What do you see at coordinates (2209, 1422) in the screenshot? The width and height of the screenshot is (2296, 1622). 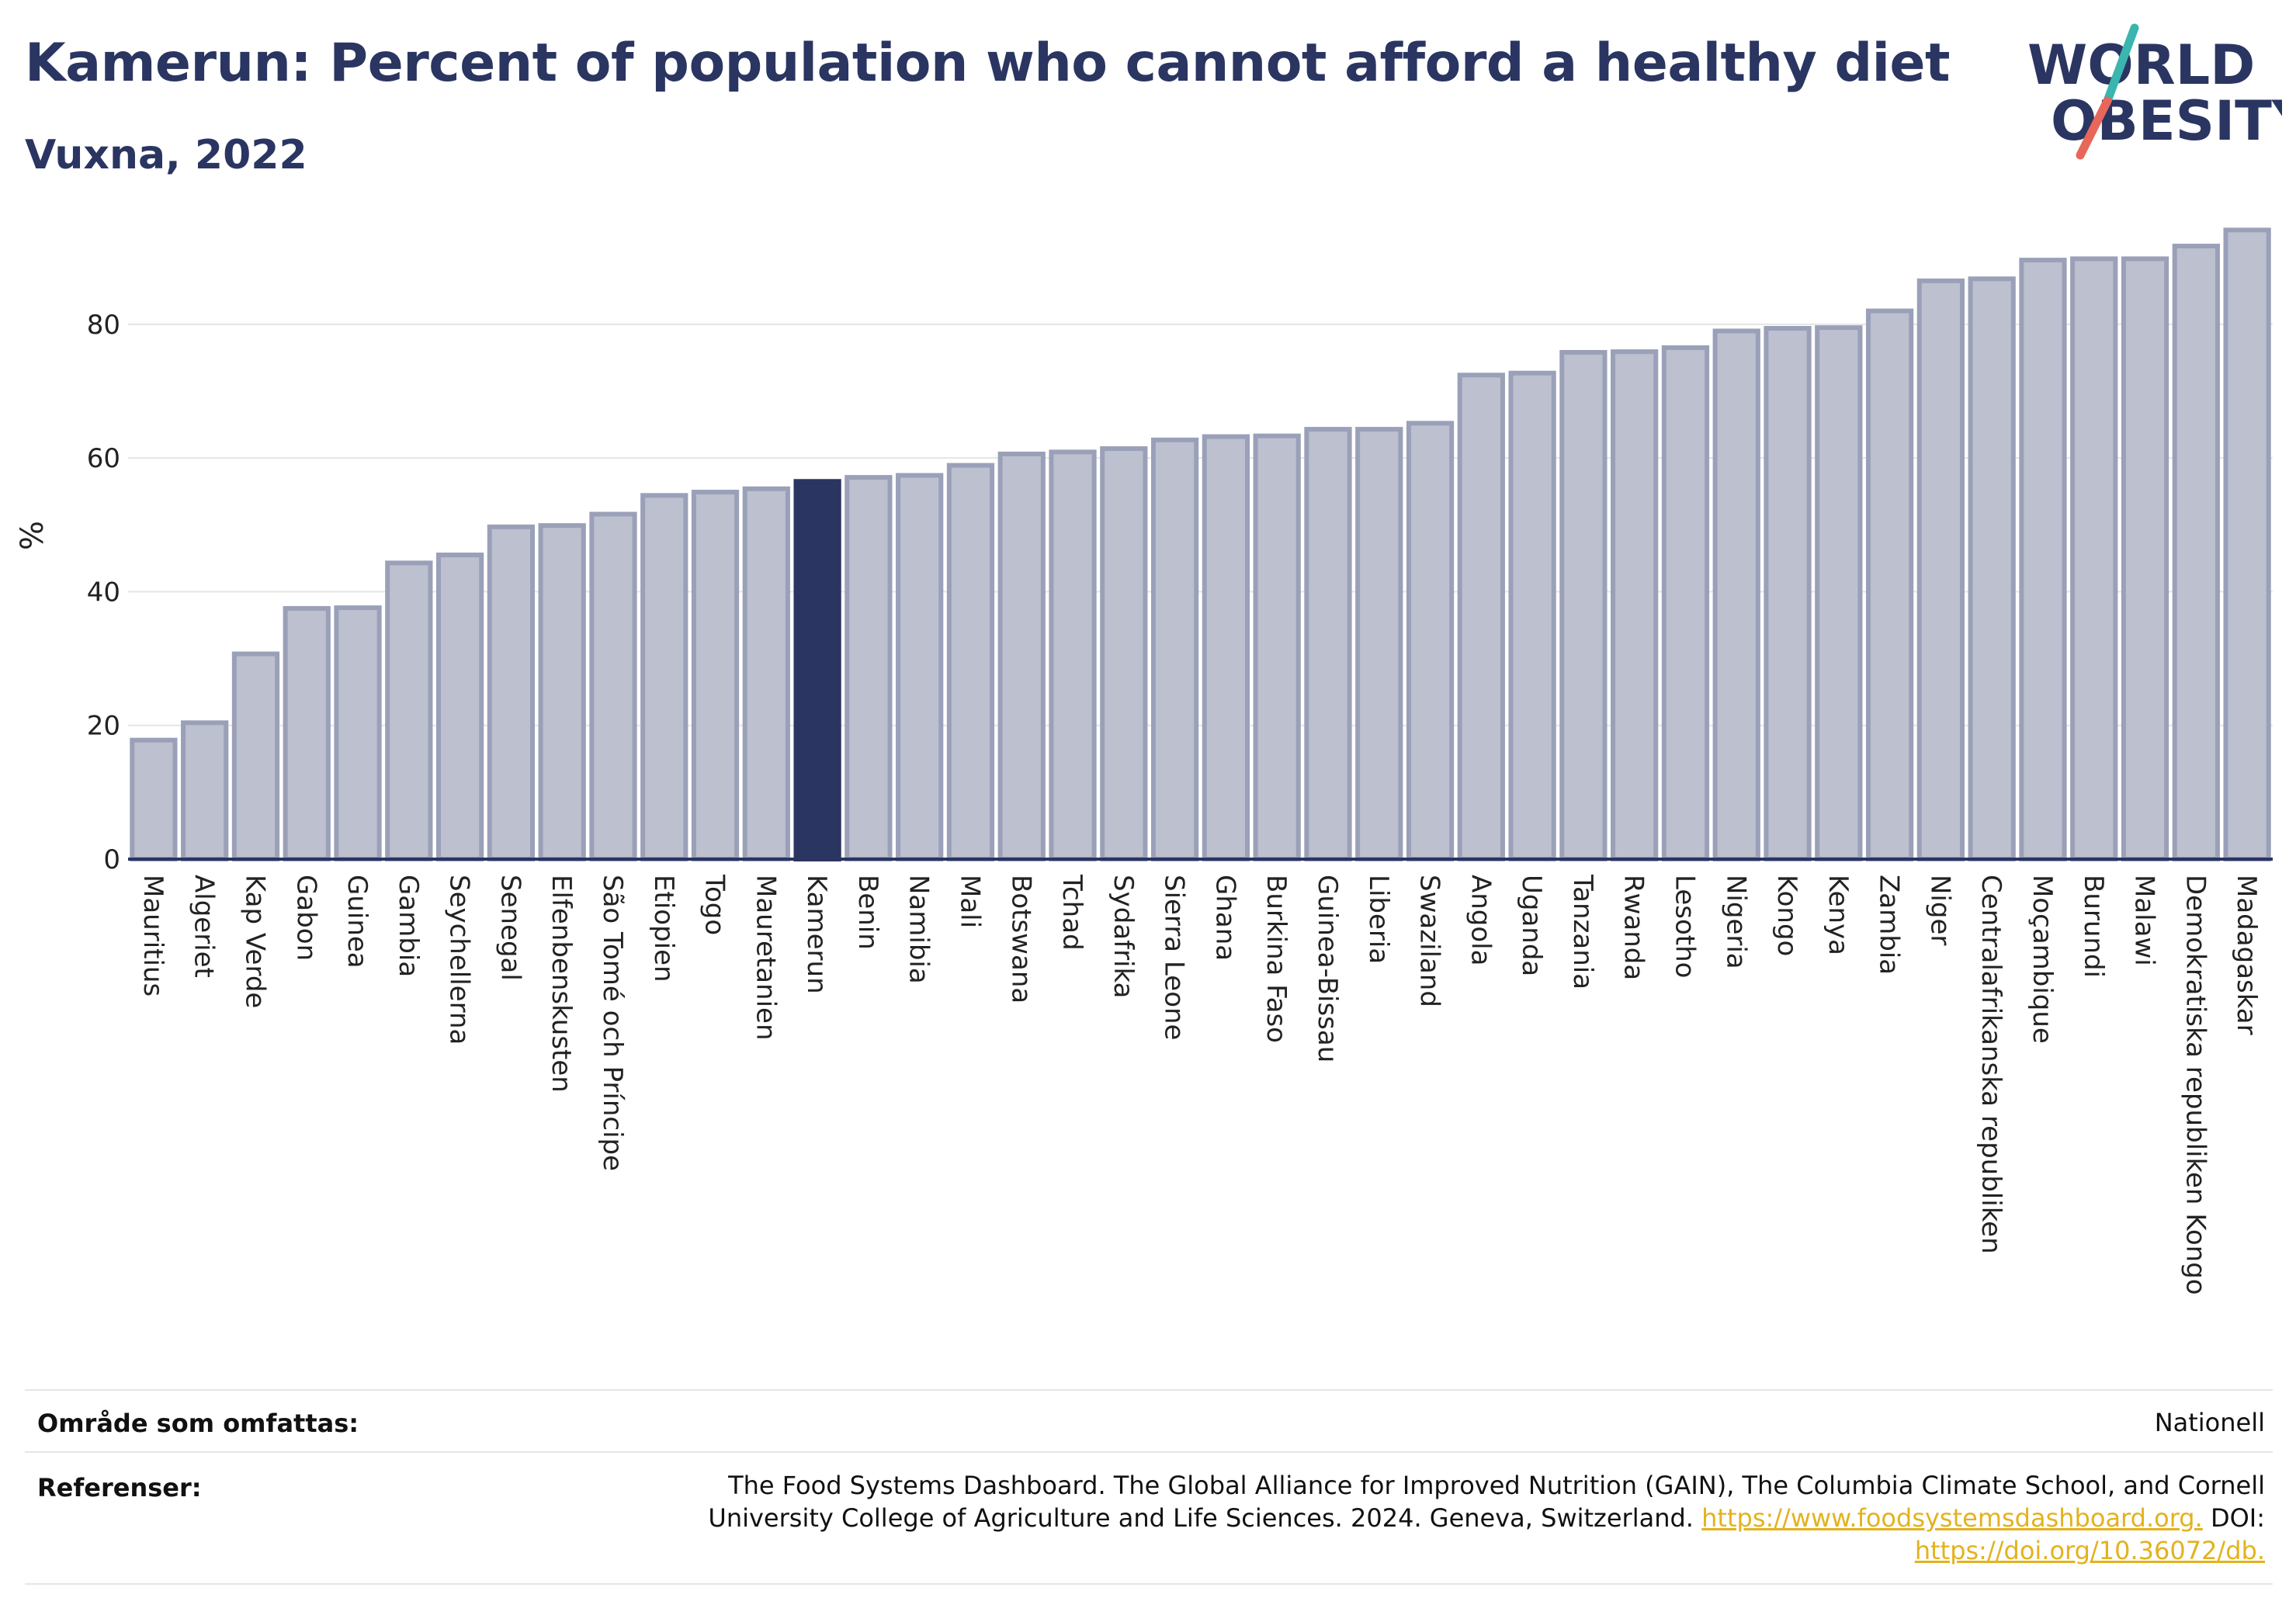 I see `coverage-value: Nationell` at bounding box center [2209, 1422].